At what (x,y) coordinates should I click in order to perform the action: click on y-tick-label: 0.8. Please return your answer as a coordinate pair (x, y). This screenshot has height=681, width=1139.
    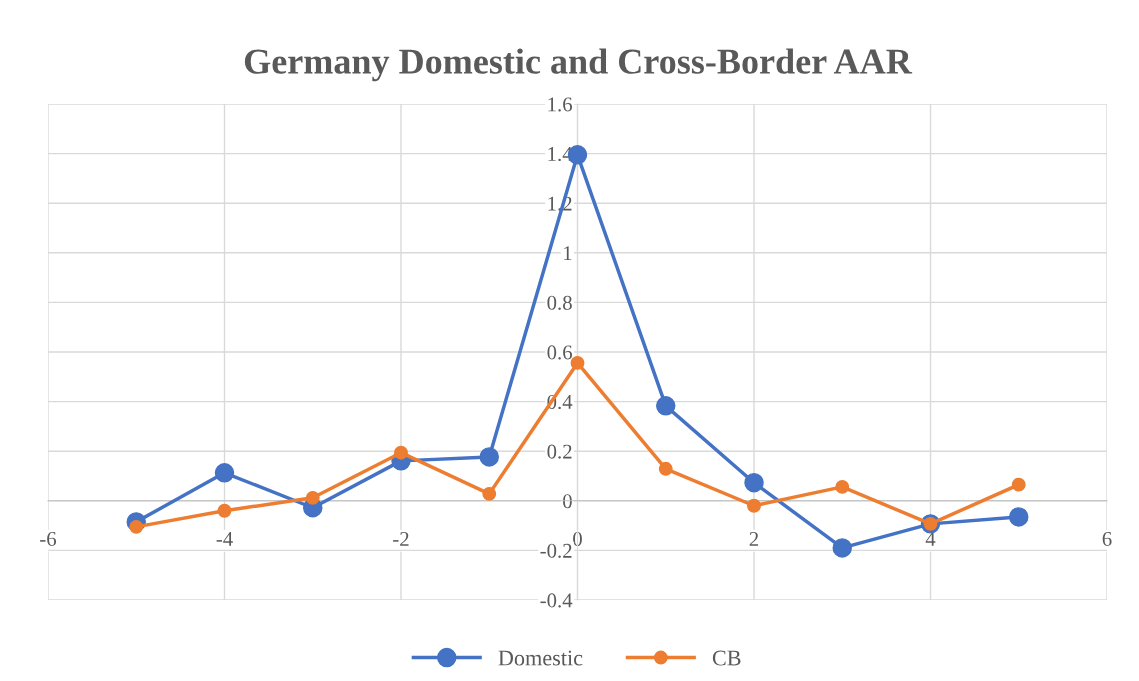
    Looking at the image, I should click on (559, 302).